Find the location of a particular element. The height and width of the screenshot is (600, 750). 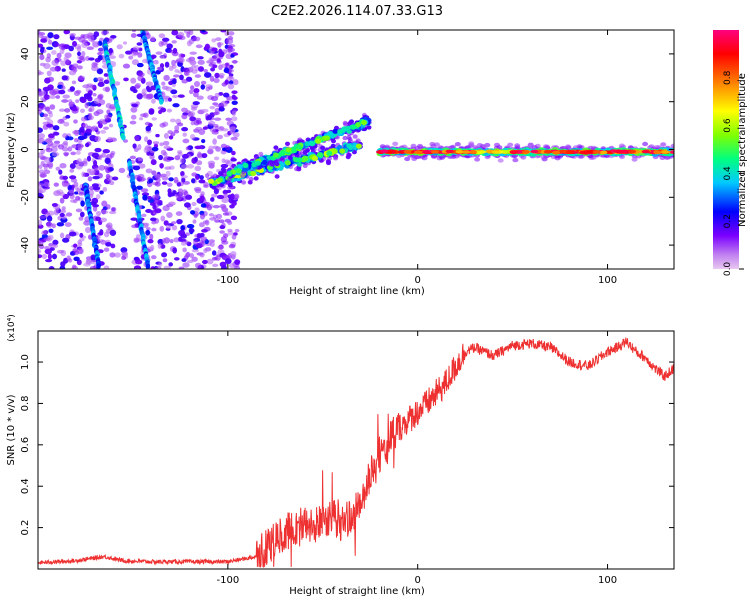

colorbar-tick-label: 0.0 is located at coordinates (728, 269).